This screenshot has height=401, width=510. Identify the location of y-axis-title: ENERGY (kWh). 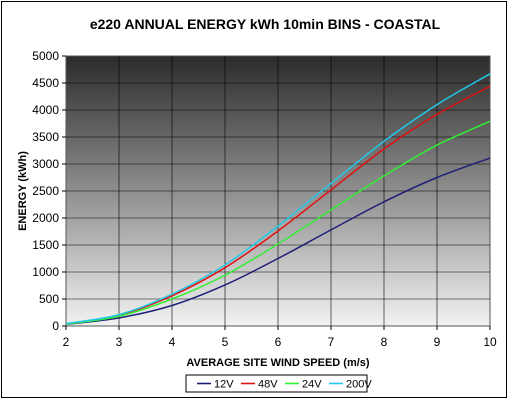
(23, 191).